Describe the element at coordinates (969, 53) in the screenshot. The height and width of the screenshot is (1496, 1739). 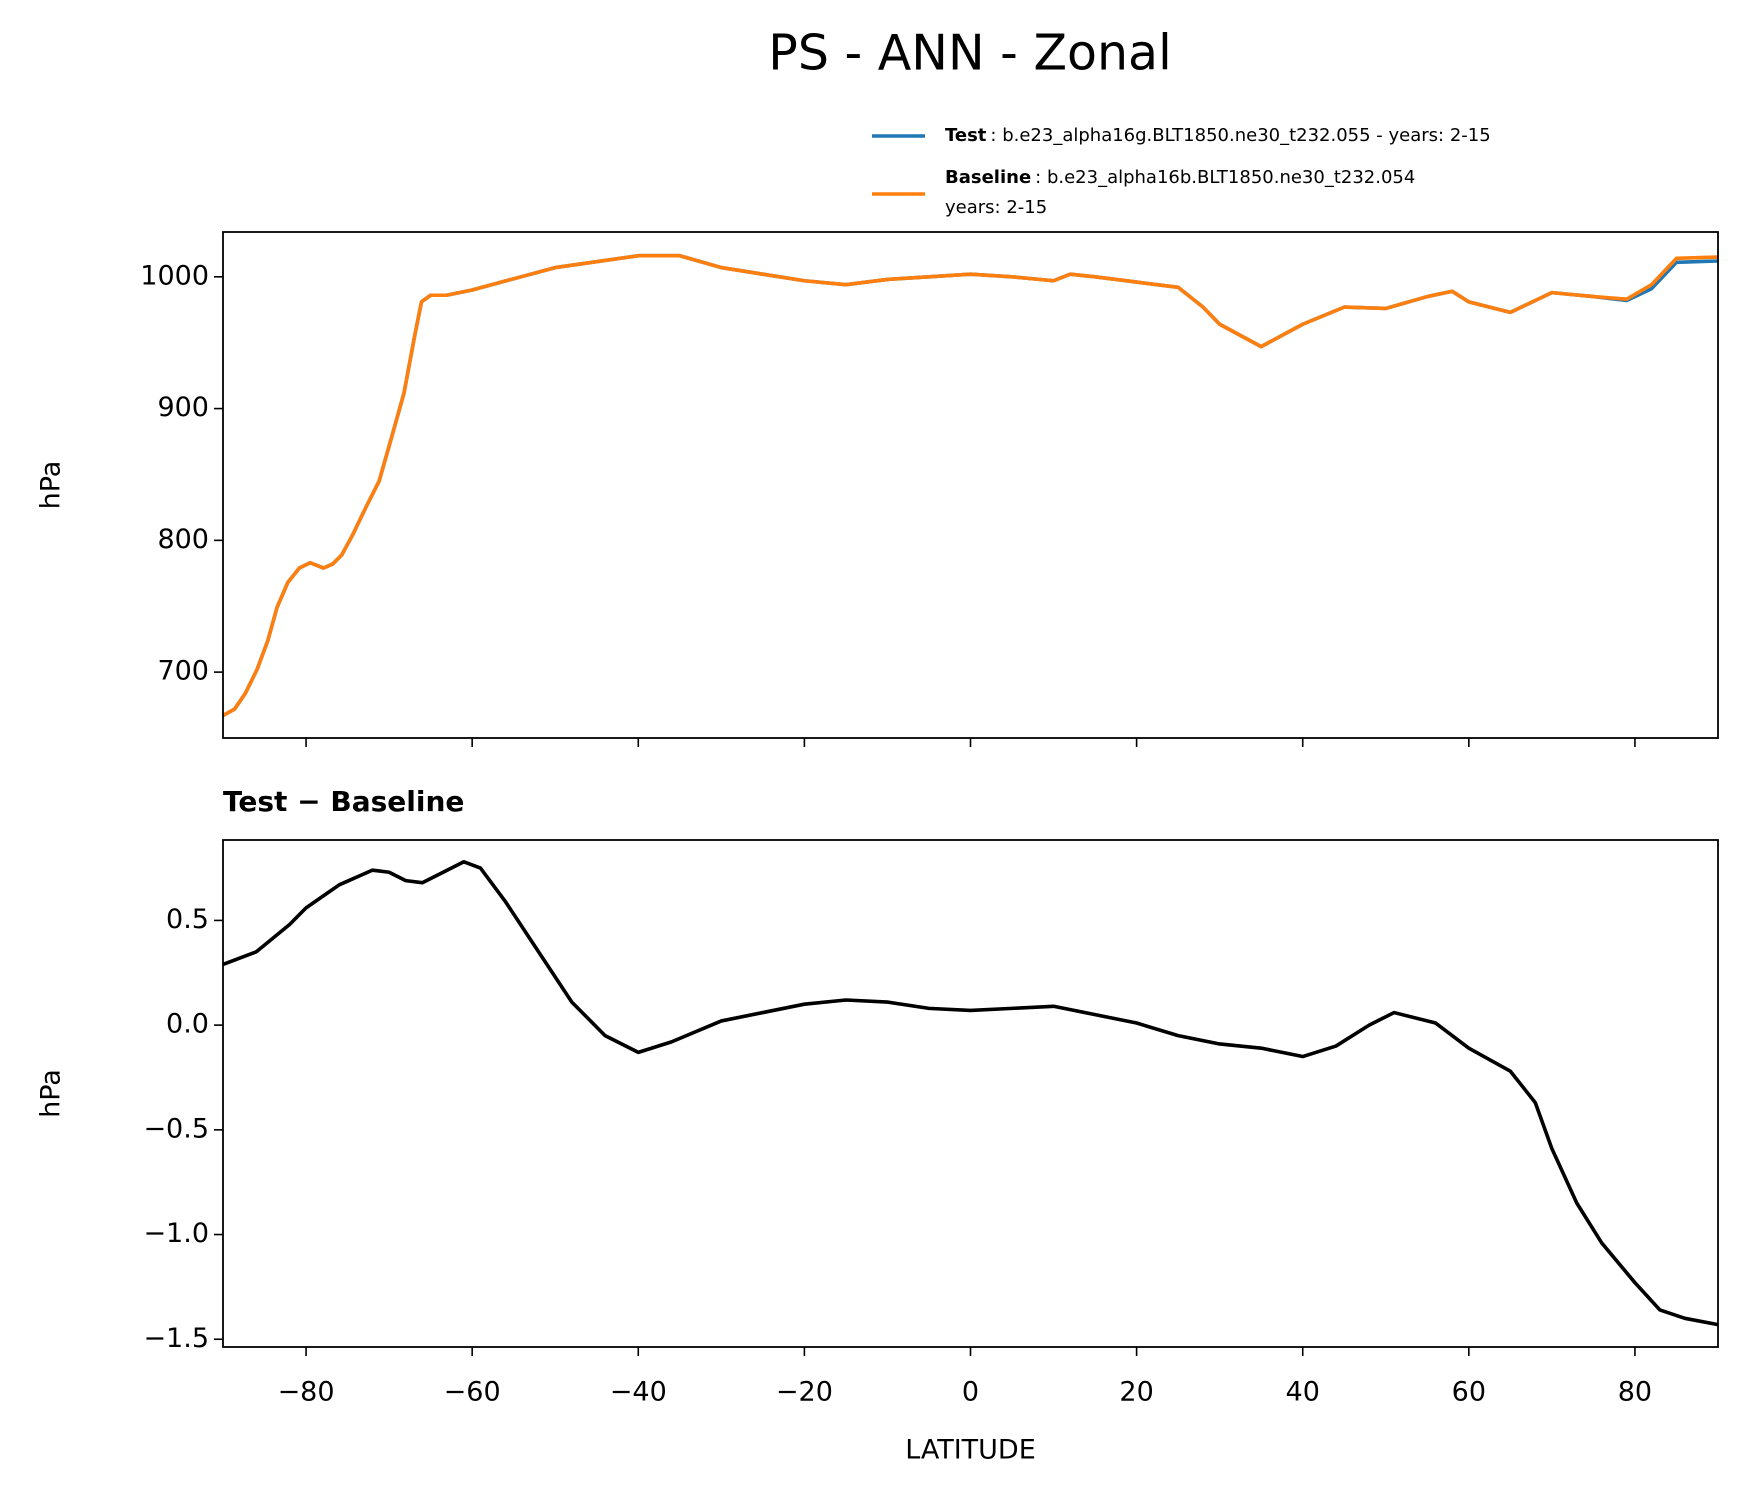
I see `figure-title: PS - ANN - Zonal` at that location.